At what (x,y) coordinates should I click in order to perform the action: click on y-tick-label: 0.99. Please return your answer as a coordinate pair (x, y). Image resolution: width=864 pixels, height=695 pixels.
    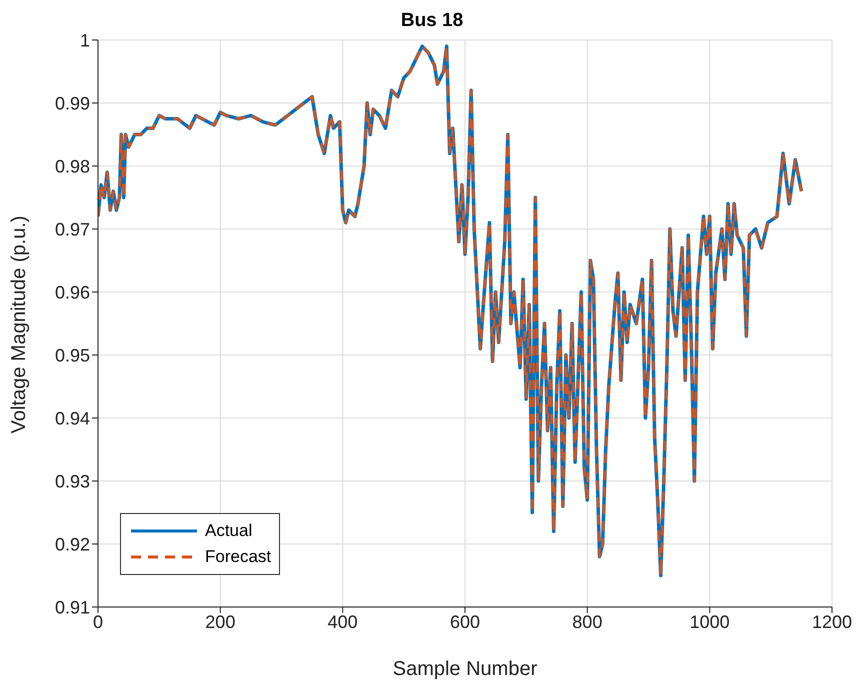
    Looking at the image, I should click on (72, 103).